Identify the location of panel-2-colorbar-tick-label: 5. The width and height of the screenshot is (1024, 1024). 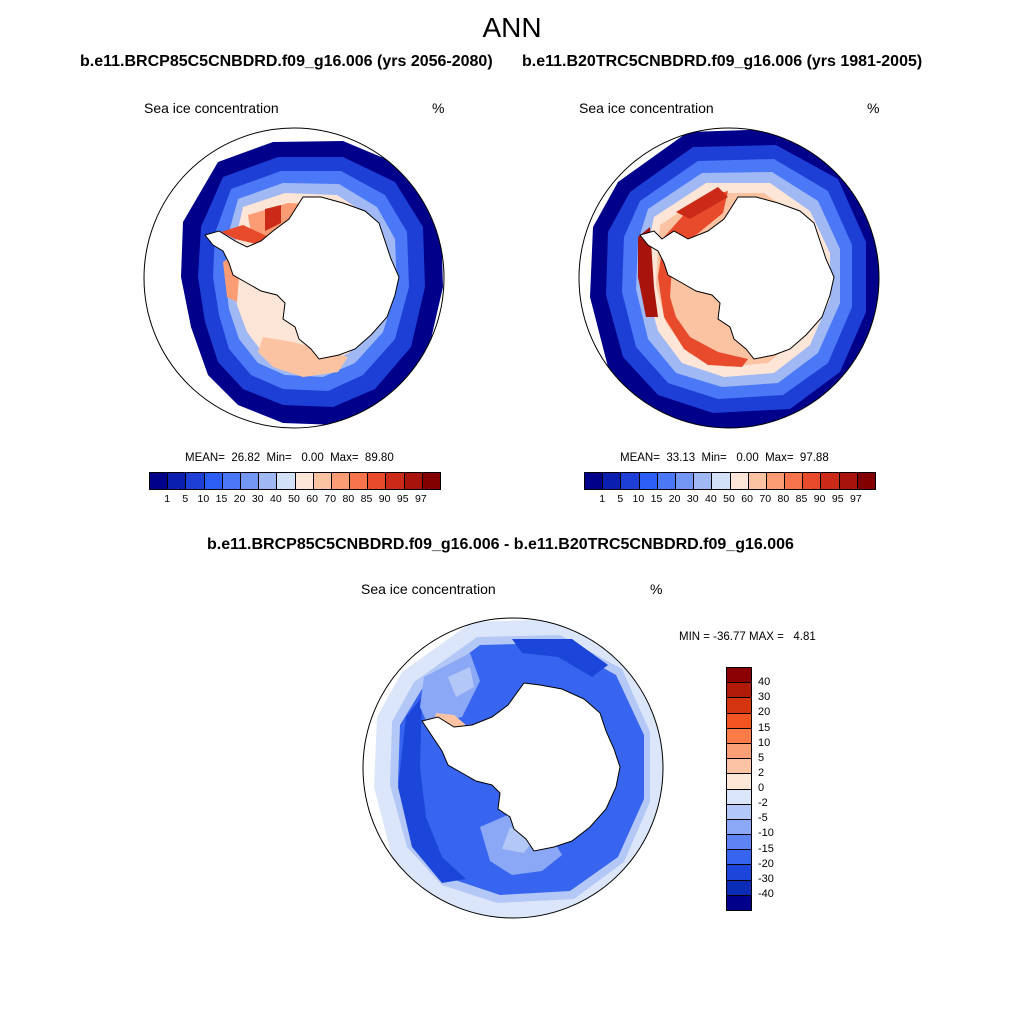
(620, 499).